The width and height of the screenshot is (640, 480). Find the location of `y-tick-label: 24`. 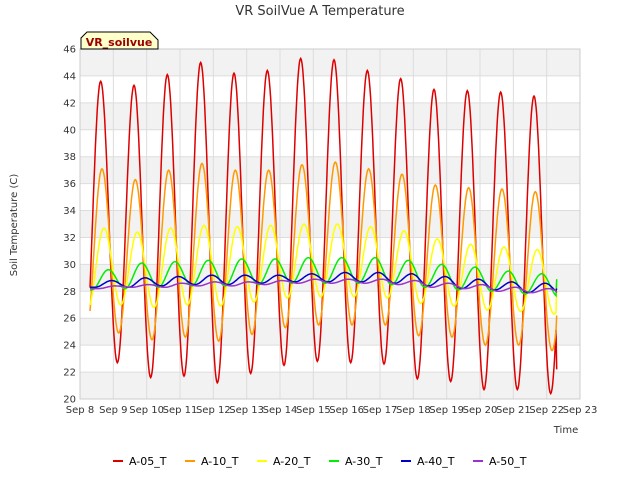

y-tick-label: 24 is located at coordinates (69, 346).